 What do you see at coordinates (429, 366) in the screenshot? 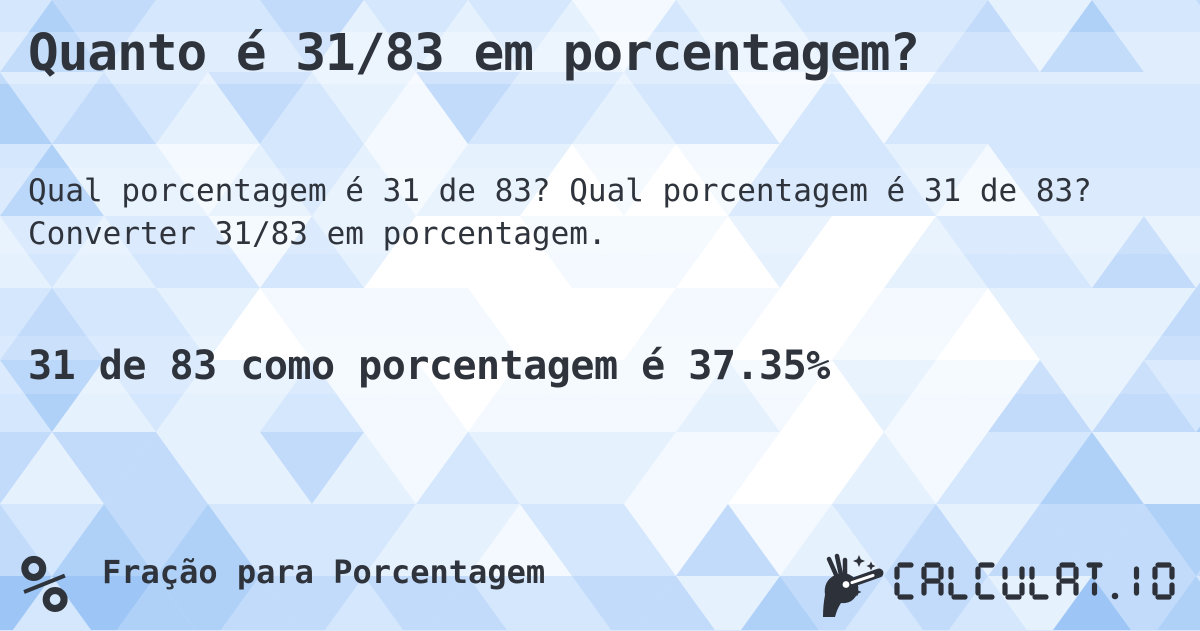
I see `answer-heading: 31 de 83 como porcentagem é 37.35%` at bounding box center [429, 366].